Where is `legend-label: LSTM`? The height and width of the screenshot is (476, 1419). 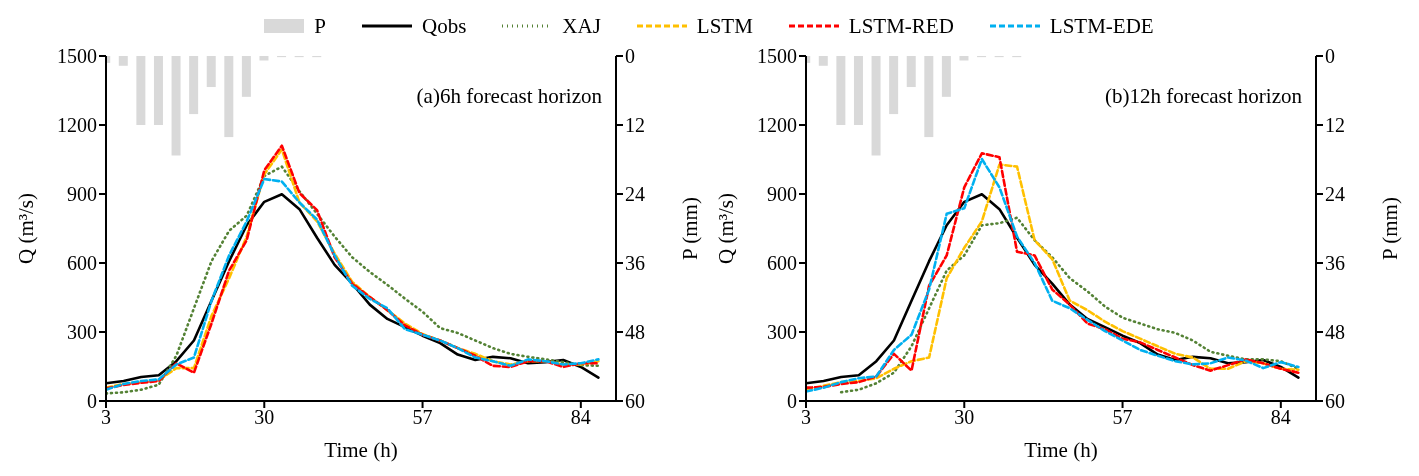
legend-label: LSTM is located at coordinates (724, 26).